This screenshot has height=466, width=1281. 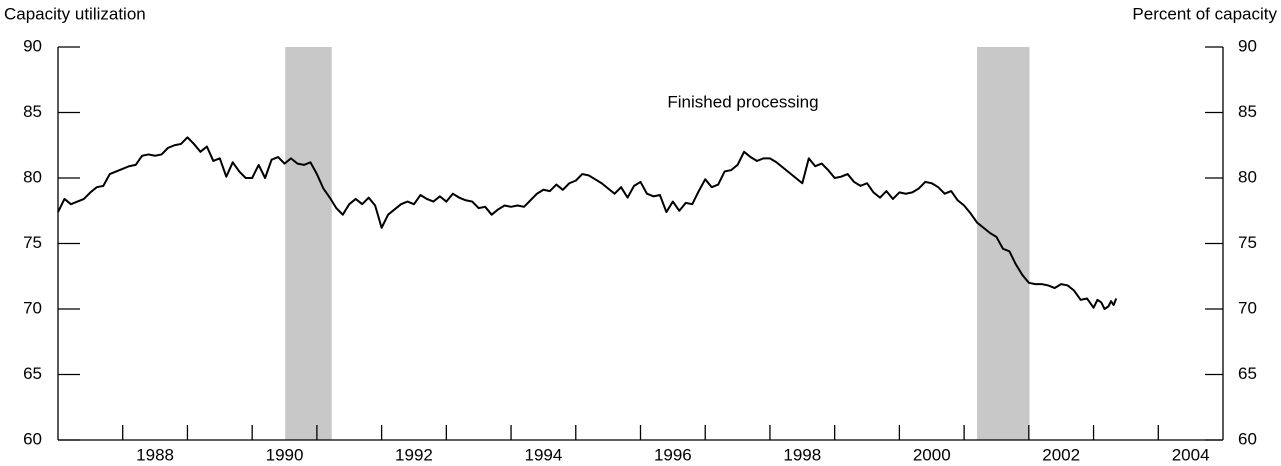 What do you see at coordinates (1204, 13) in the screenshot?
I see `right-axis-title: Percent of capacity` at bounding box center [1204, 13].